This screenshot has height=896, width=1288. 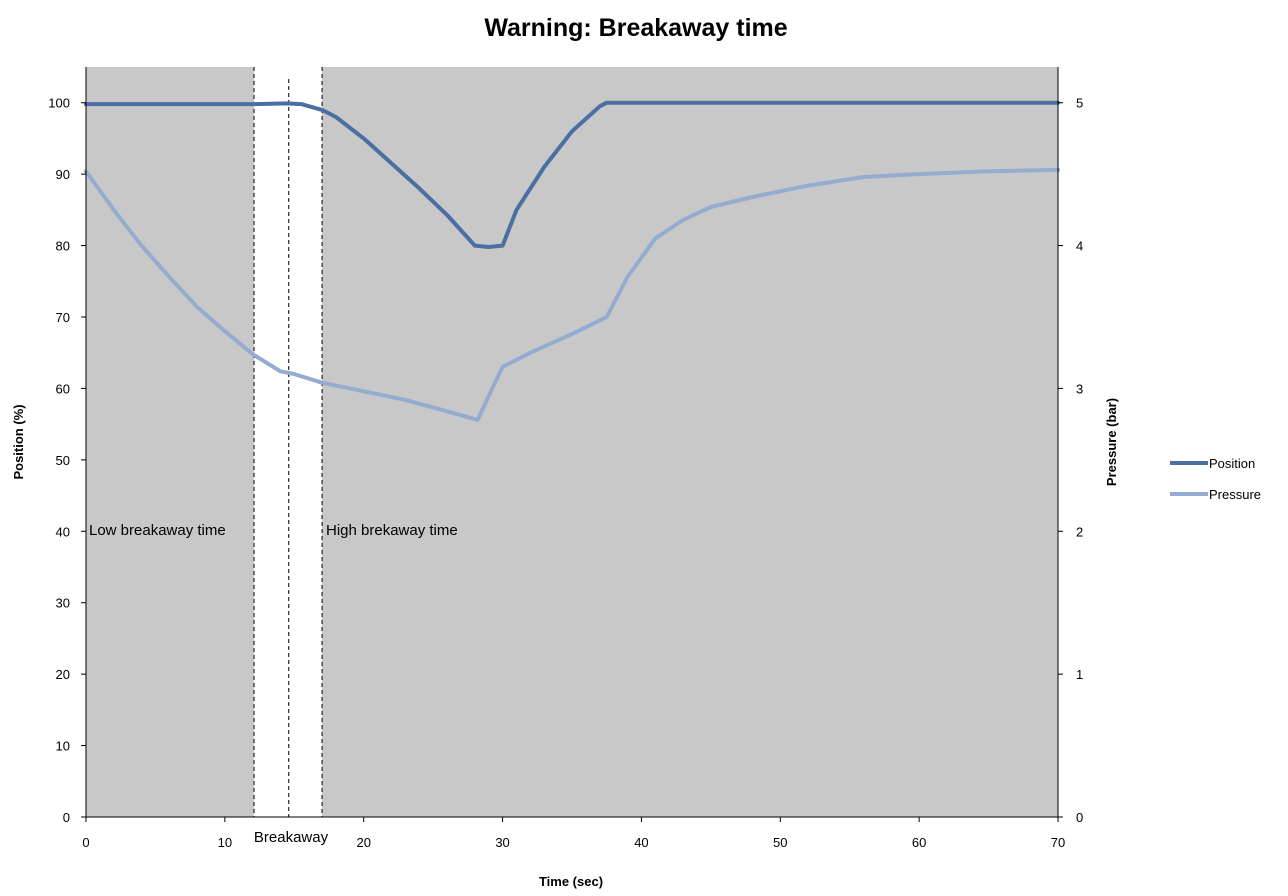 I want to click on x-tick-label: 0, so click(x=85, y=842).